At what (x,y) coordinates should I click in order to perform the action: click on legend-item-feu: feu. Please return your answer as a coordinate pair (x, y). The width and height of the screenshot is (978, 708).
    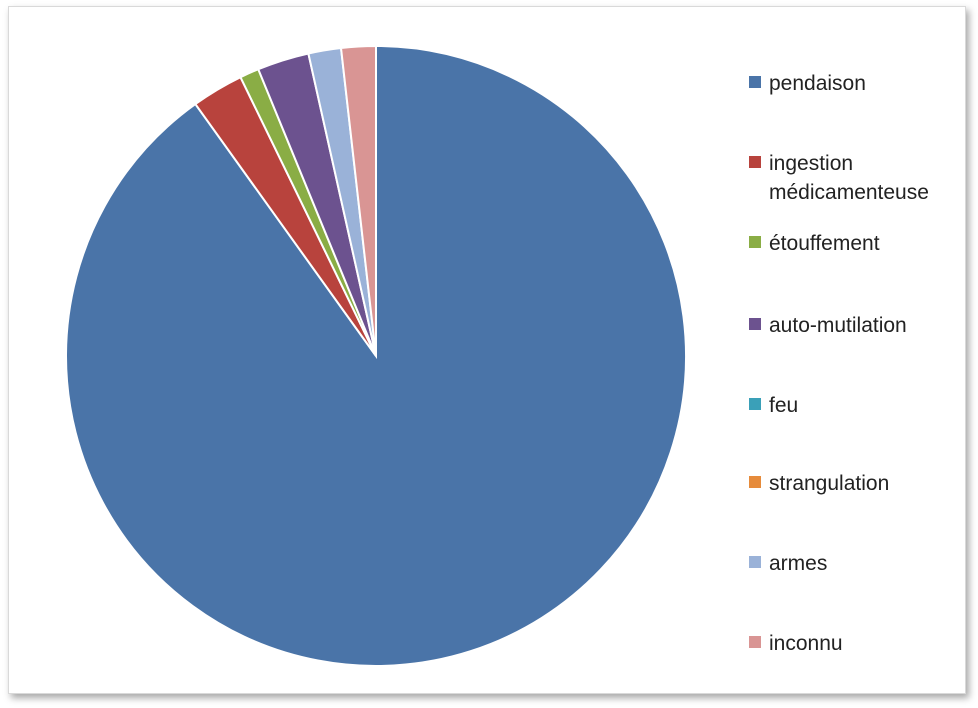
    Looking at the image, I should click on (863, 405).